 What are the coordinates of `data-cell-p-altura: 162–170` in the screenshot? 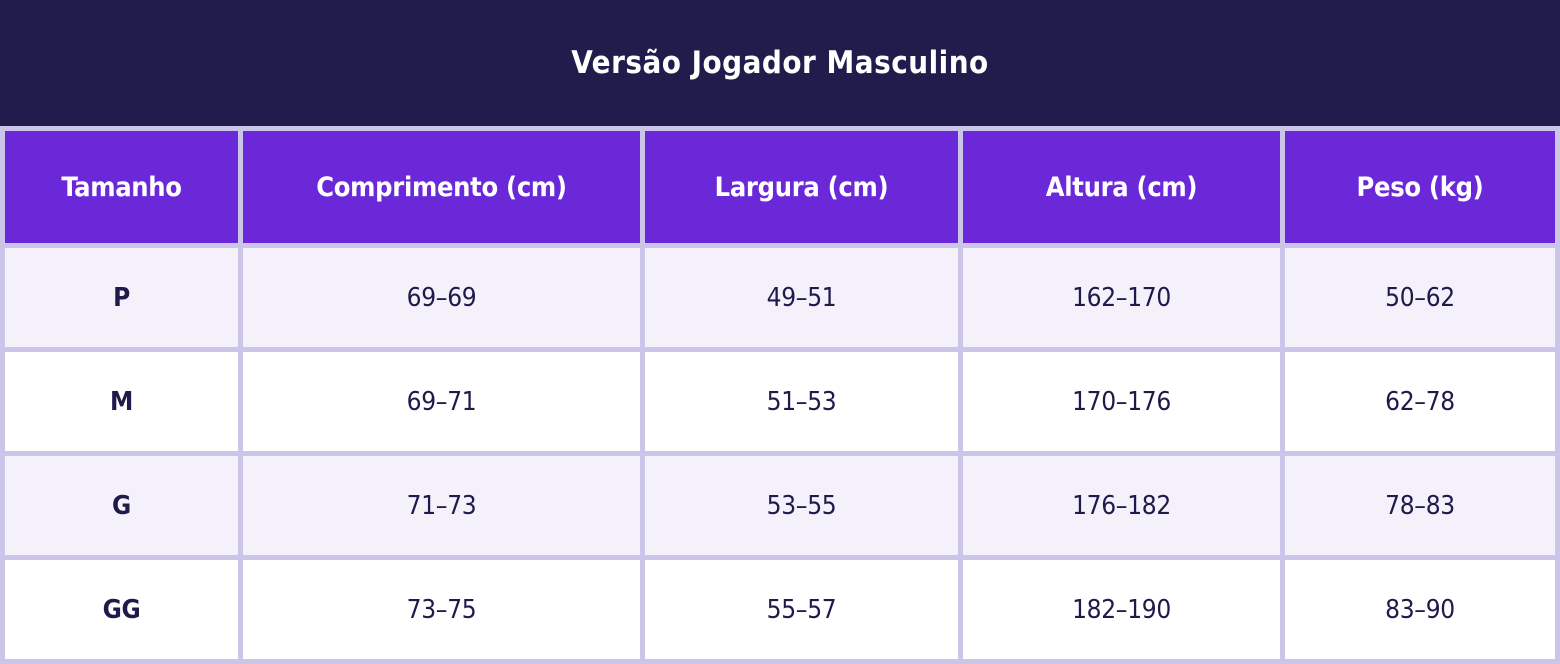 It's located at (1121, 297).